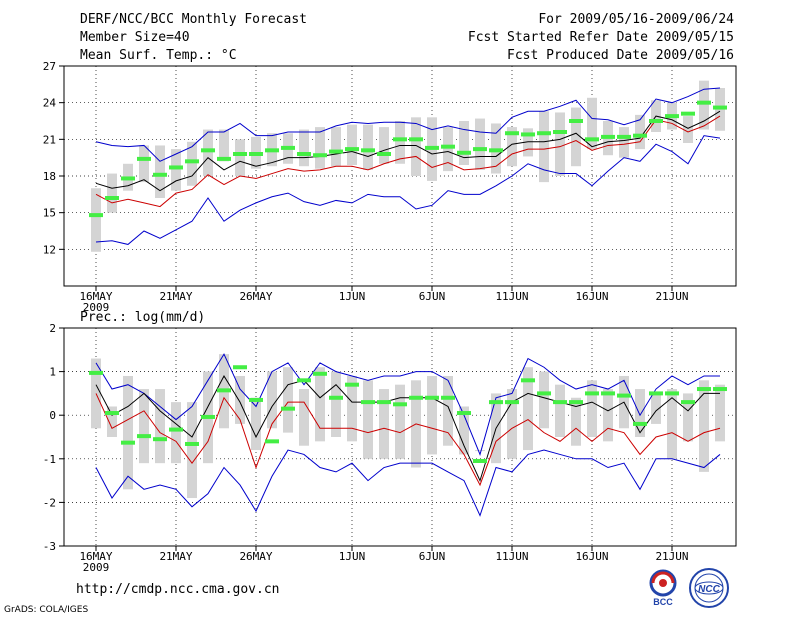 The width and height of the screenshot is (800, 618). What do you see at coordinates (193, 19) in the screenshot?
I see `chart-title: DERF/NCC/BCC Monthly Forecast` at bounding box center [193, 19].